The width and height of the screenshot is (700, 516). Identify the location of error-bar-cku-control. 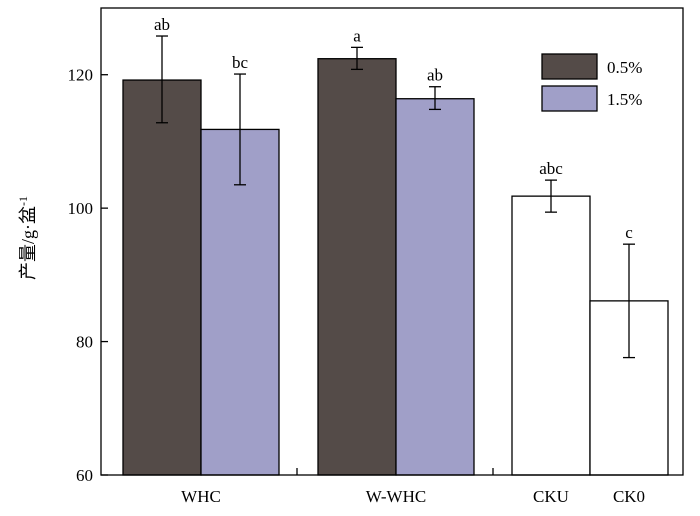
(551, 196).